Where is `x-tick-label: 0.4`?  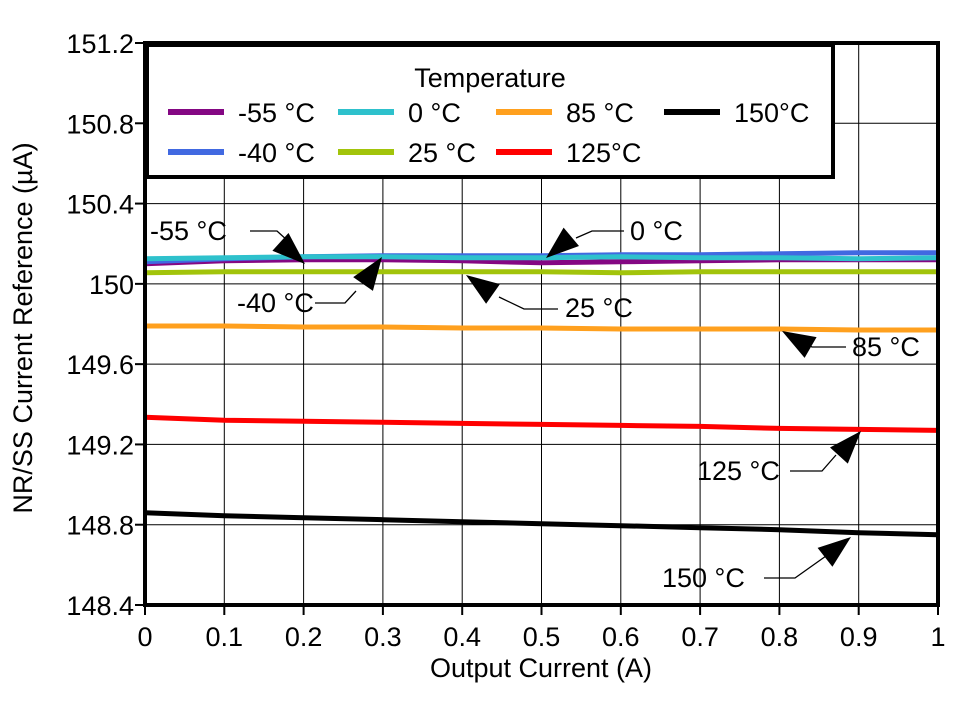
x-tick-label: 0.4 is located at coordinates (462, 637).